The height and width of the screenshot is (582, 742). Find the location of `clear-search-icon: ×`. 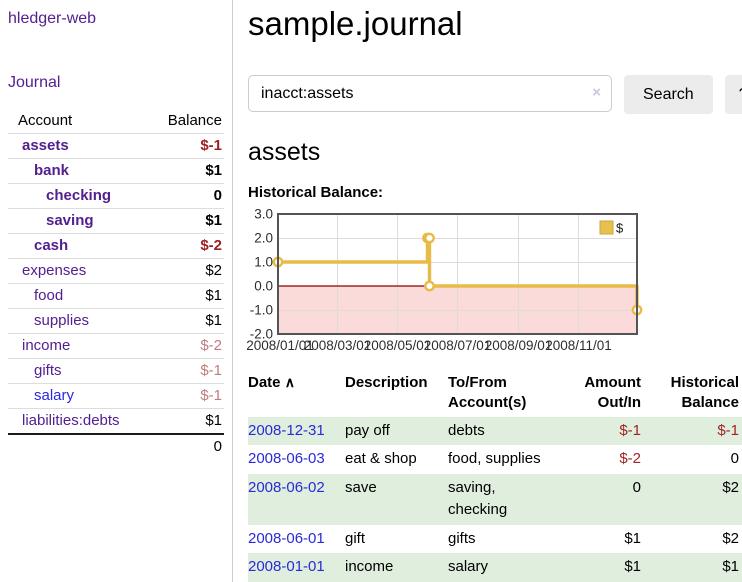

clear-search-icon: × is located at coordinates (596, 92).